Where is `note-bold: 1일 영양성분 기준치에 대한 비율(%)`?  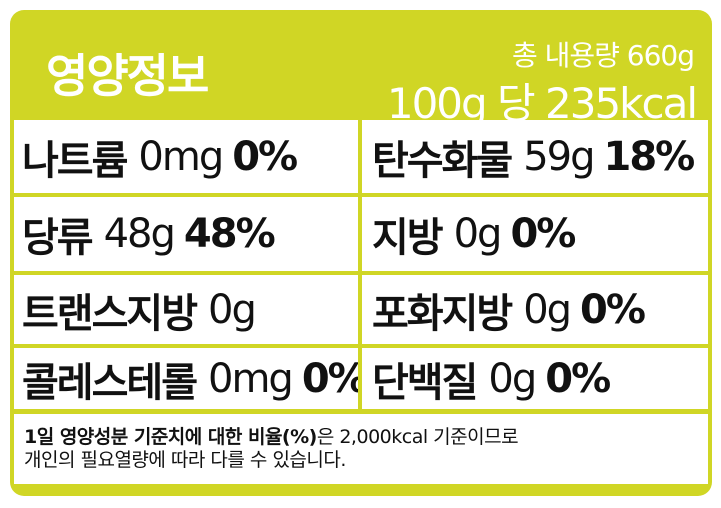
note-bold: 1일 영양성분 기준치에 대한 비율(%) is located at coordinates (170, 437).